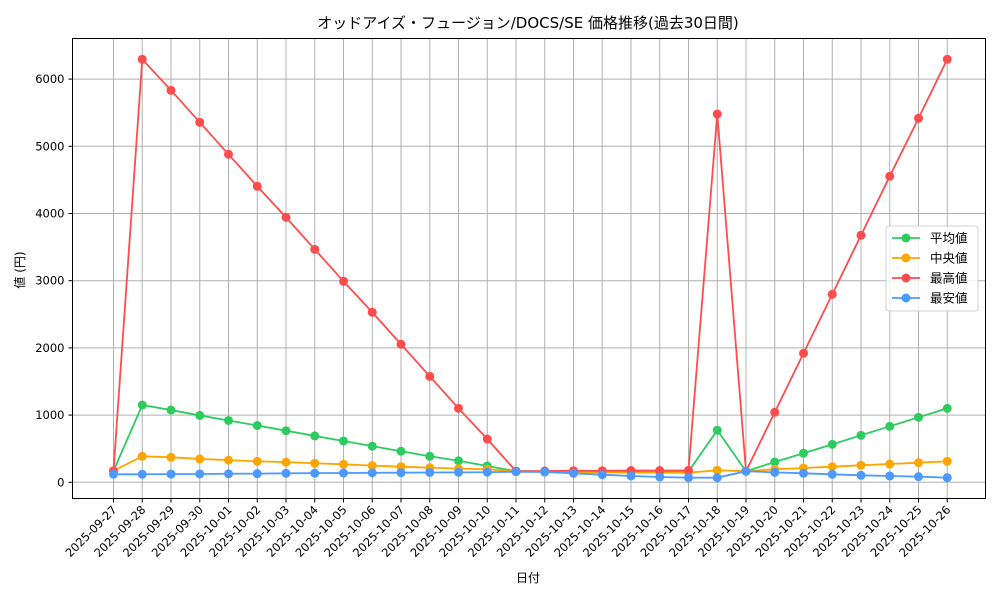  I want to click on legend-item: 最高値, so click(930, 278).